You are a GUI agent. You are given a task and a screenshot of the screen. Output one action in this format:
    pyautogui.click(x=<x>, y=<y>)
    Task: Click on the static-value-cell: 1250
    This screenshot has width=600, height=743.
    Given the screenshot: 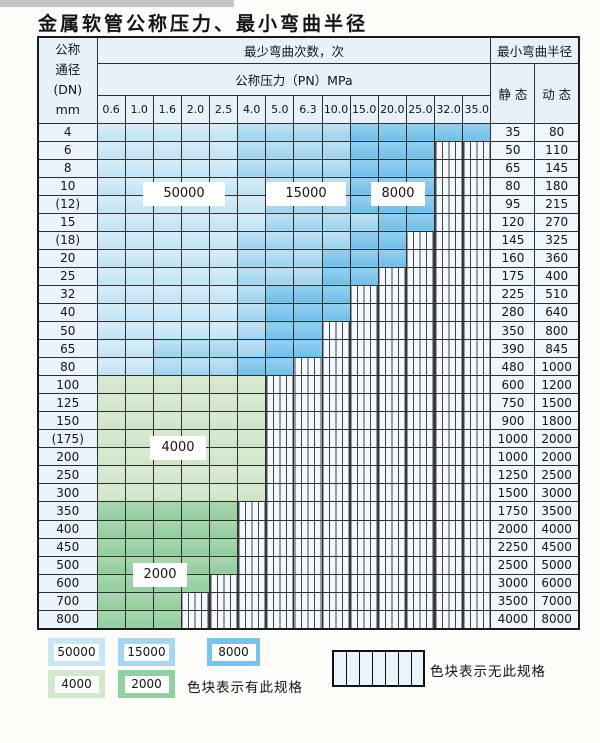 What is the action you would take?
    pyautogui.click(x=513, y=475)
    